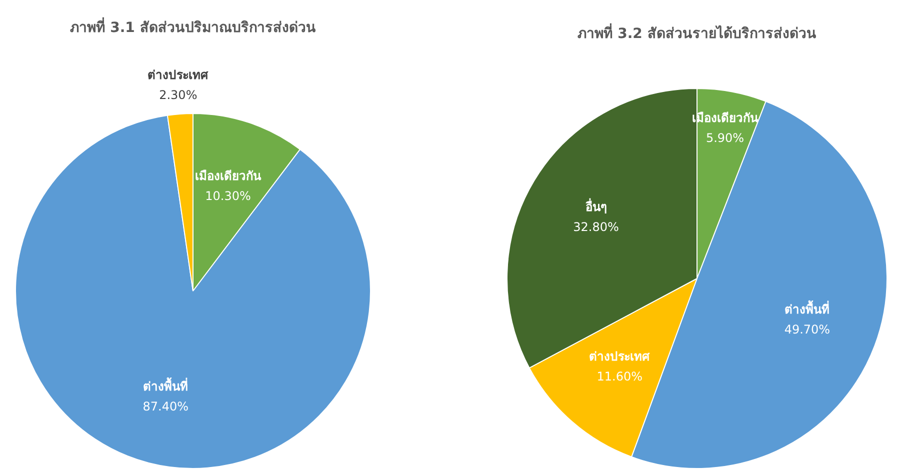 The image size is (905, 473). What do you see at coordinates (807, 329) in the screenshot?
I see `data-label: 49.70%` at bounding box center [807, 329].